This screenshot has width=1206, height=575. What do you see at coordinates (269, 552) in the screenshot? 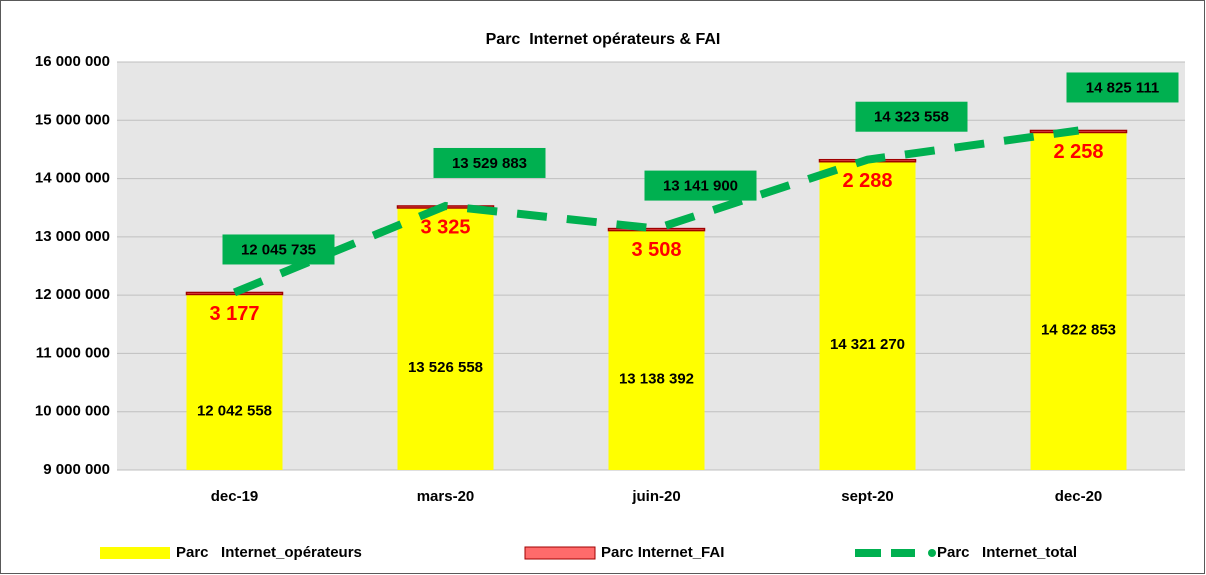
I see `legend-label: Parc Internet_opérateurs` at bounding box center [269, 552].